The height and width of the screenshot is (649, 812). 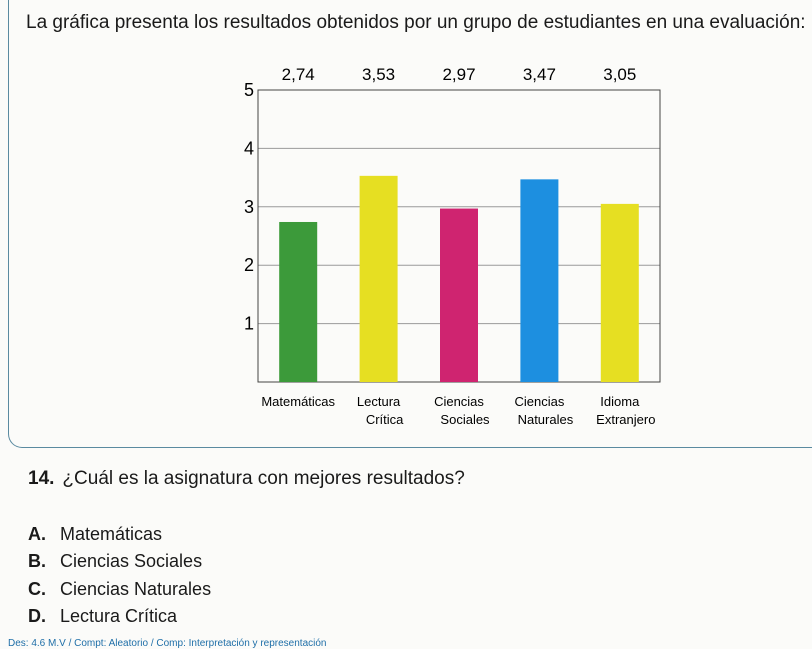 I want to click on x-tick-label: Matemáticas, so click(x=298, y=401).